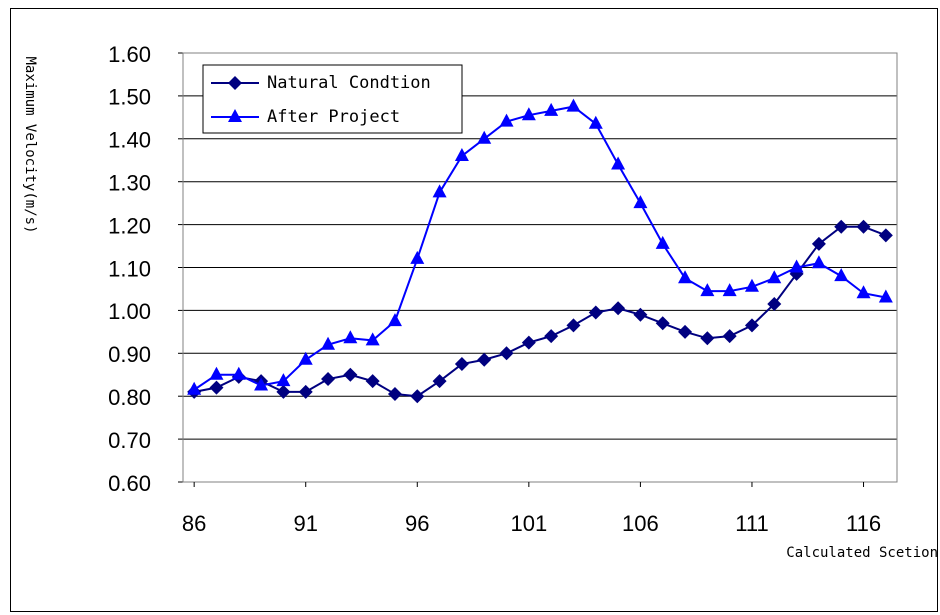 The width and height of the screenshot is (940, 615). Describe the element at coordinates (332, 99) in the screenshot. I see `legend-box` at that location.